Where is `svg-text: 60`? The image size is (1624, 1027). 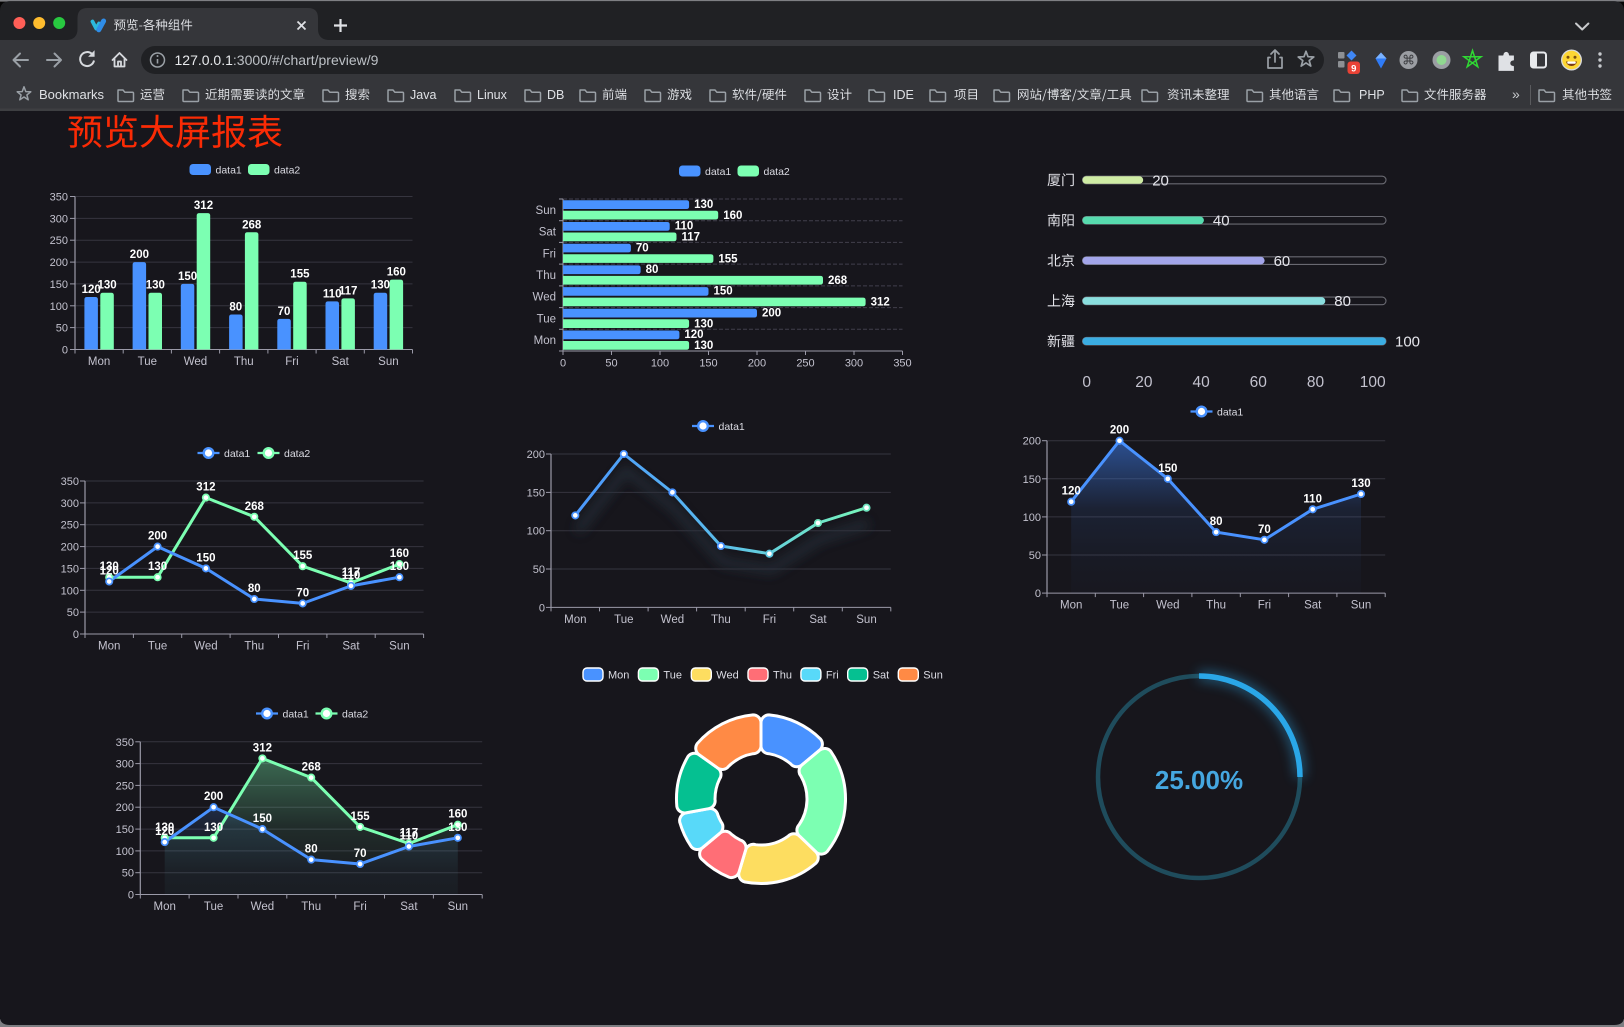
svg-text: 60 is located at coordinates (1282, 261).